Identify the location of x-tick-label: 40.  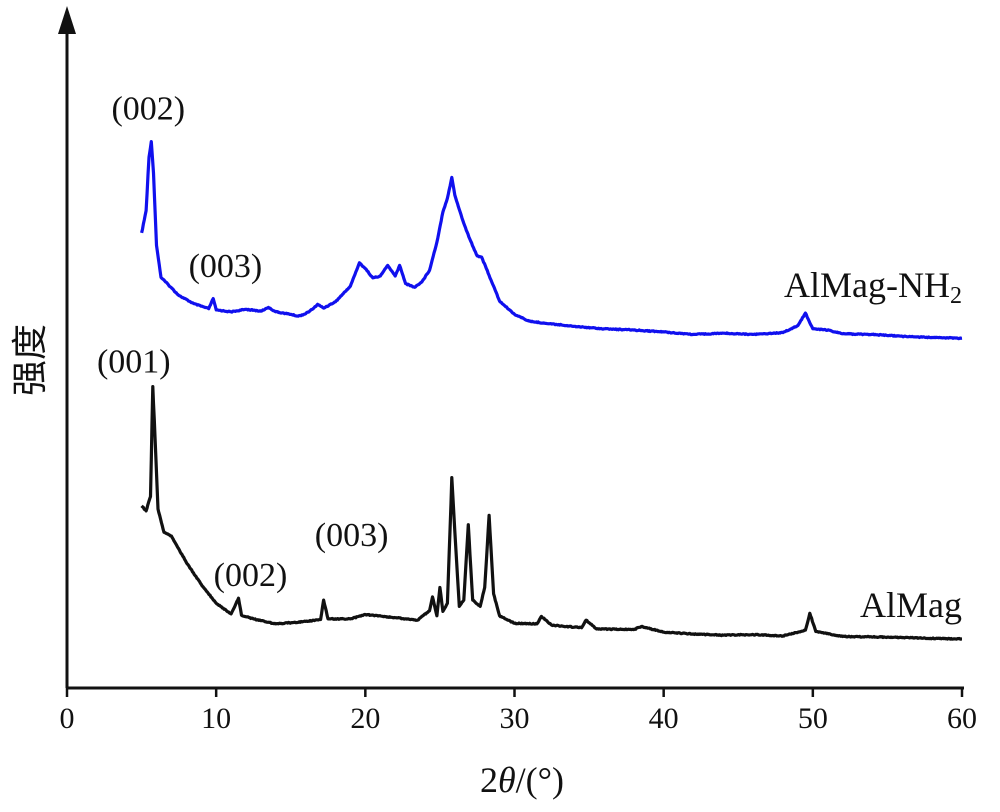
(664, 718).